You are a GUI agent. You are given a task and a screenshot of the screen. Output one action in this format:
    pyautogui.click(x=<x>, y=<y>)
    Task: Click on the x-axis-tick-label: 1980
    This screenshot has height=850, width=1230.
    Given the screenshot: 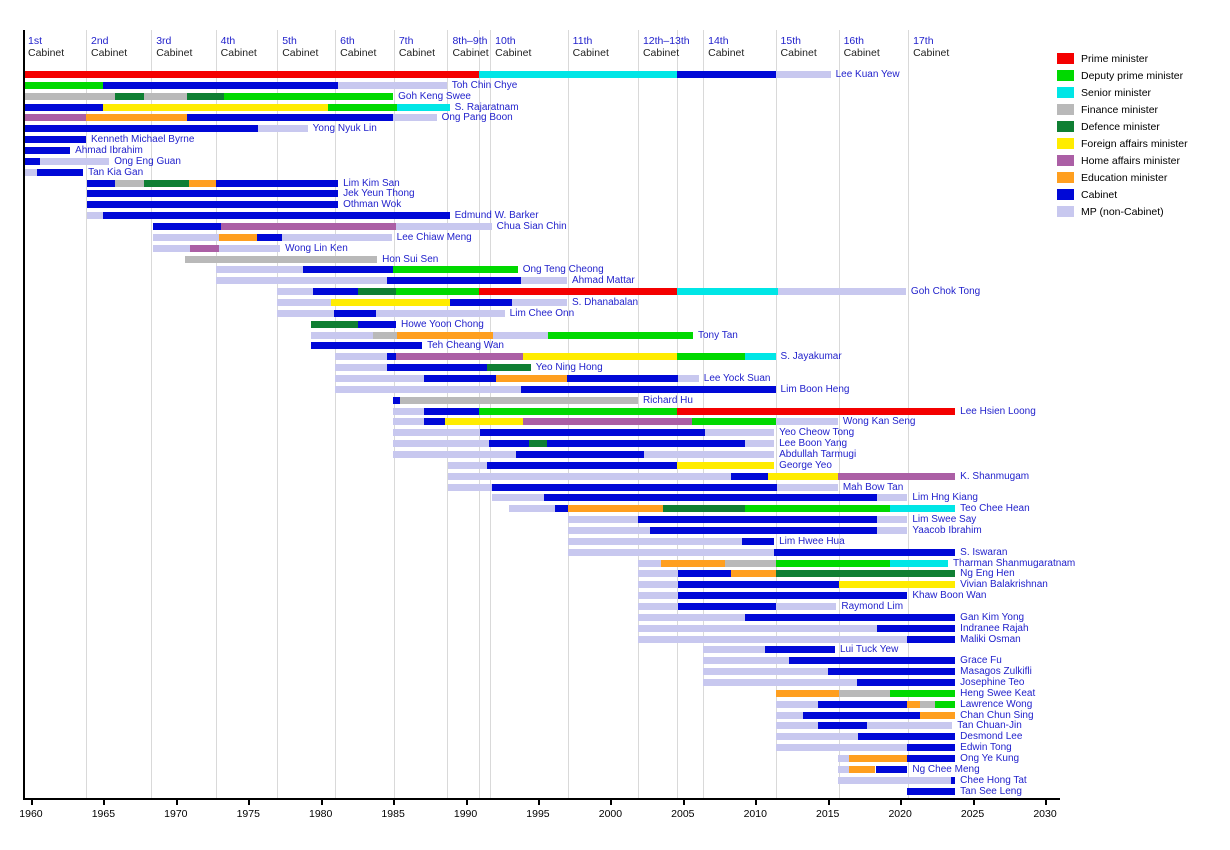 What is the action you would take?
    pyautogui.click(x=321, y=814)
    